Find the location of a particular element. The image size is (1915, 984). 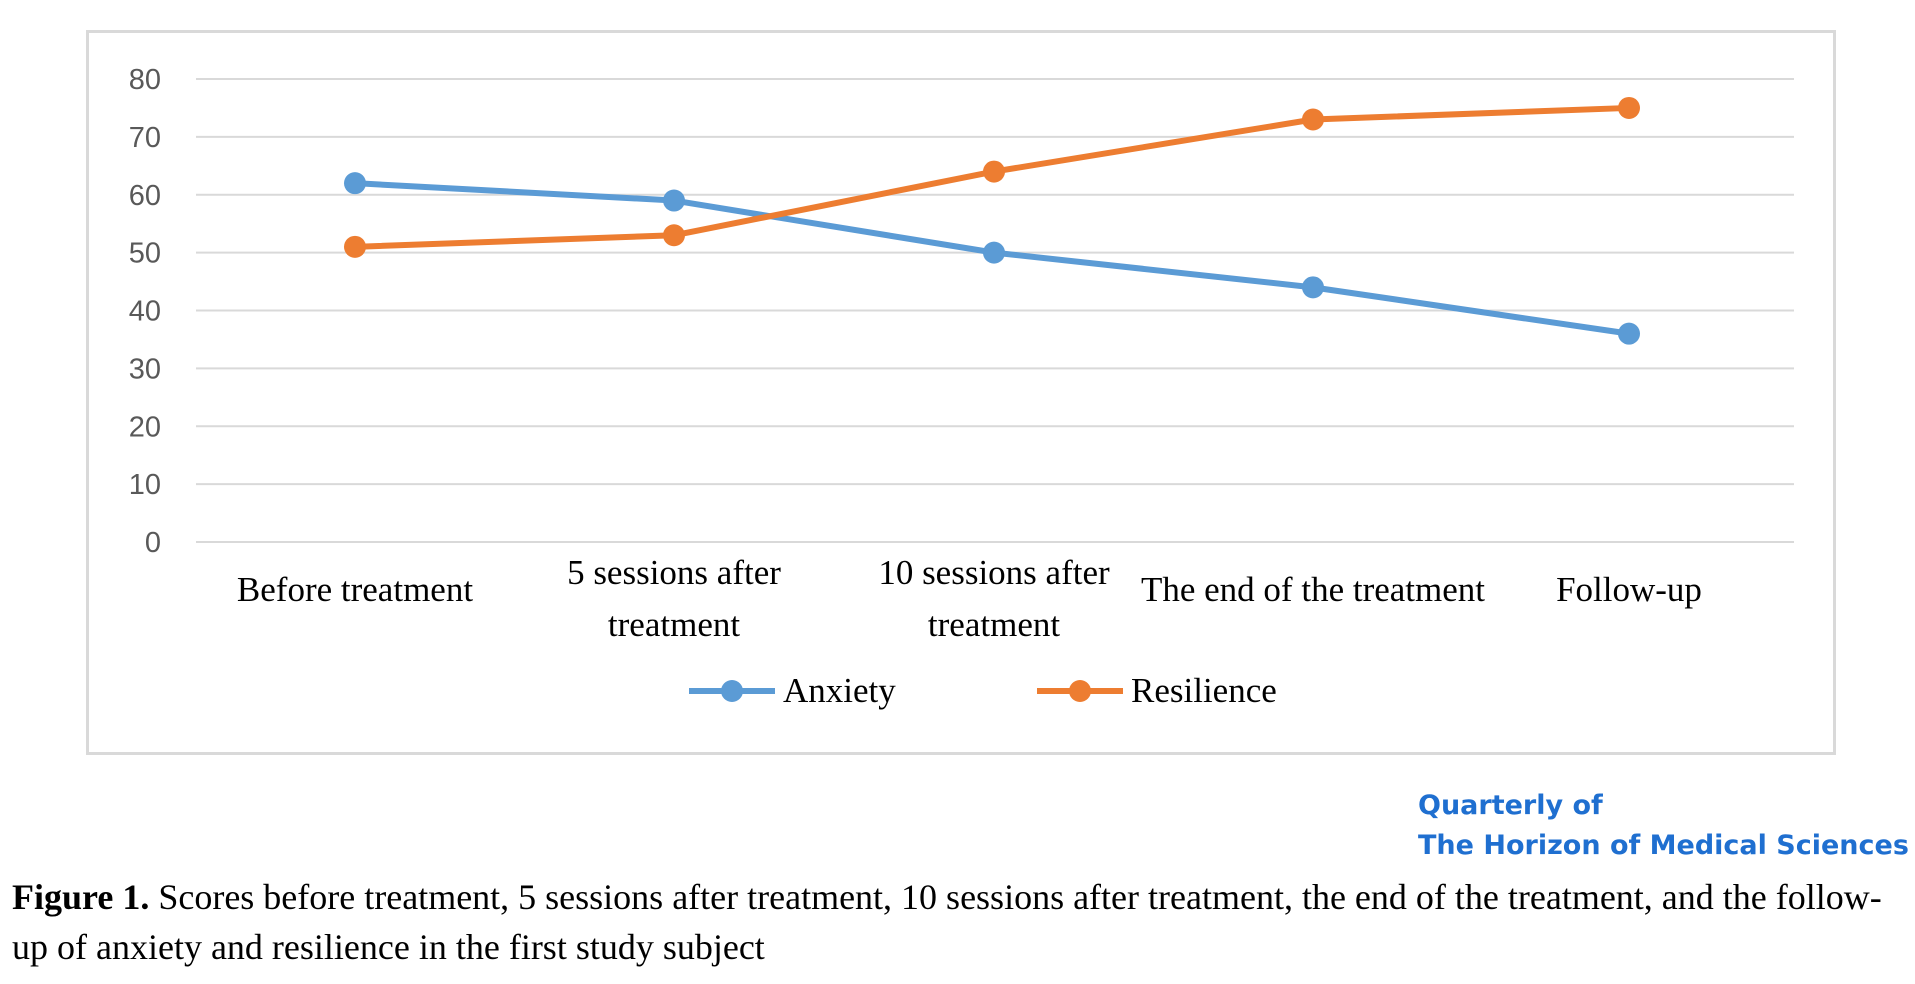

legend-label-anxiety: Anxiety is located at coordinates (839, 690).